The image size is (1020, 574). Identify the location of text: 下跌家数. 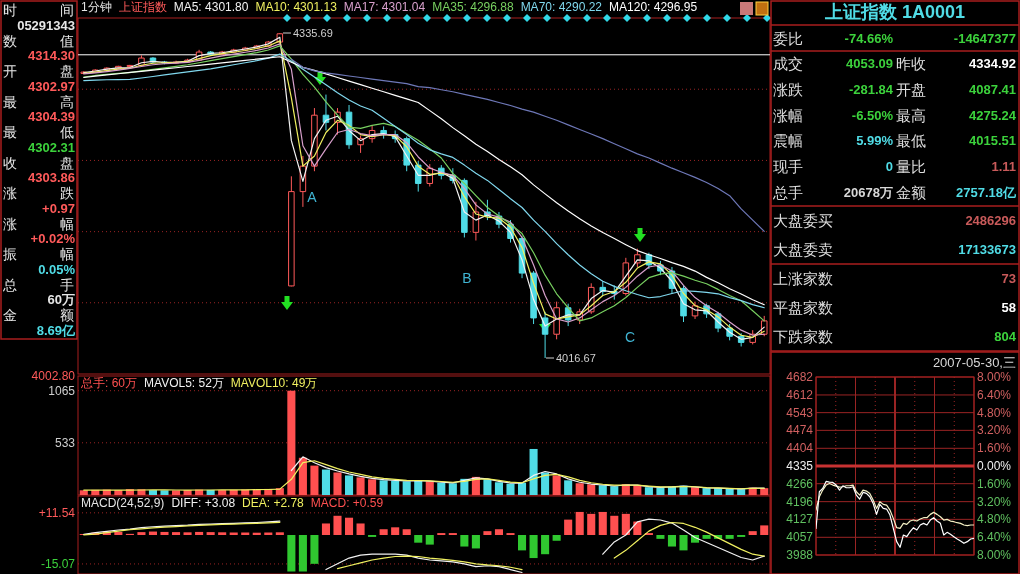
(803, 336).